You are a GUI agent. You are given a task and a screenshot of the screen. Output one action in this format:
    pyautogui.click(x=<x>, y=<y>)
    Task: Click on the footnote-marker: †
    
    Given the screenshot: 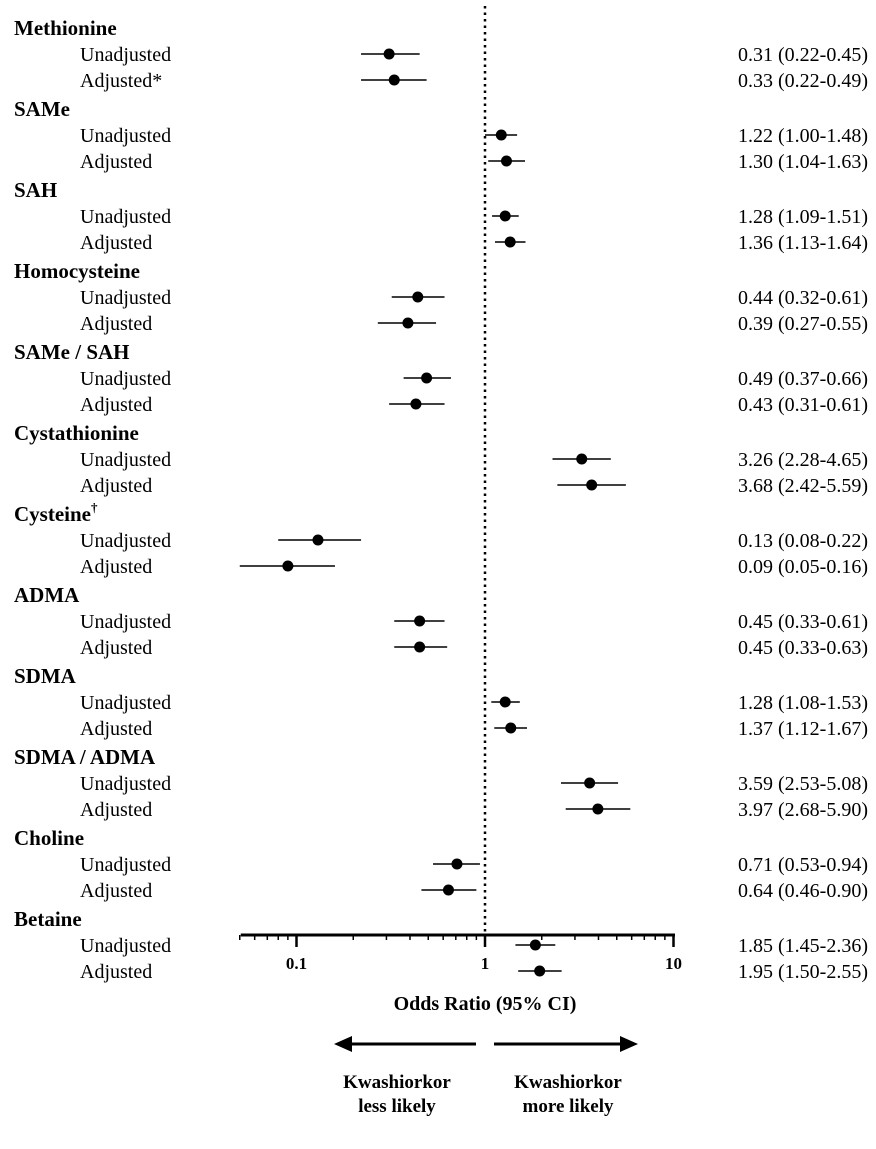 What is the action you would take?
    pyautogui.click(x=94, y=507)
    